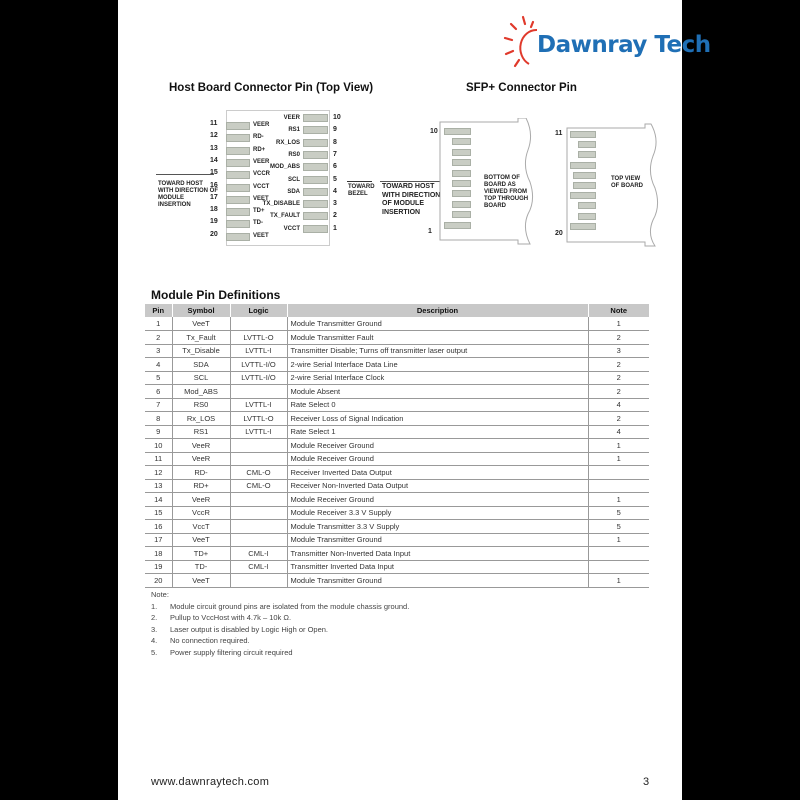  Describe the element at coordinates (261, 186) in the screenshot. I see `pin-label: VccT` at that location.